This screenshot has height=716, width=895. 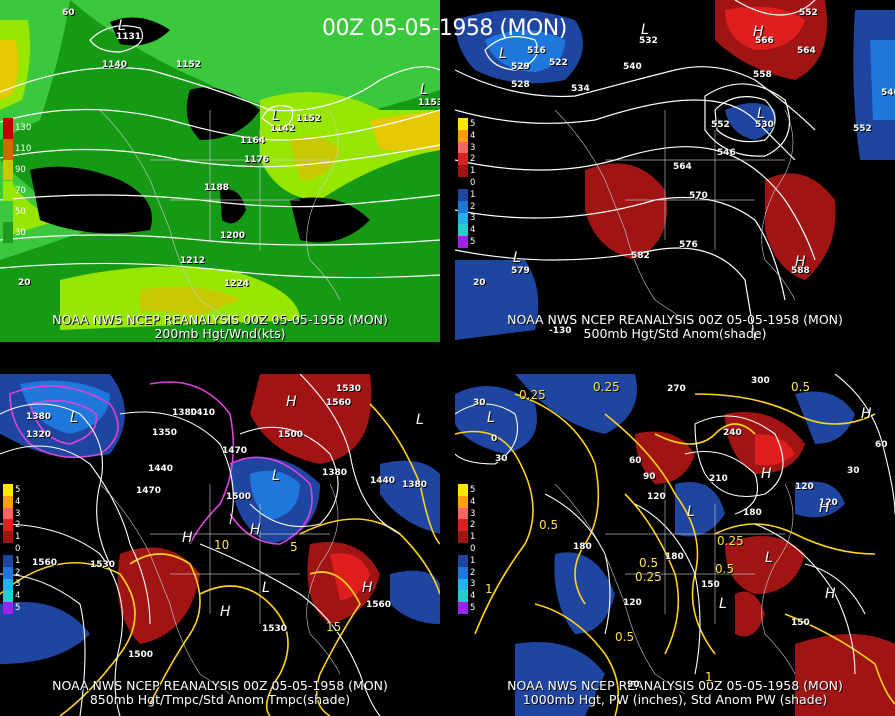 What do you see at coordinates (640, 256) in the screenshot?
I see `contour-label: 582` at bounding box center [640, 256].